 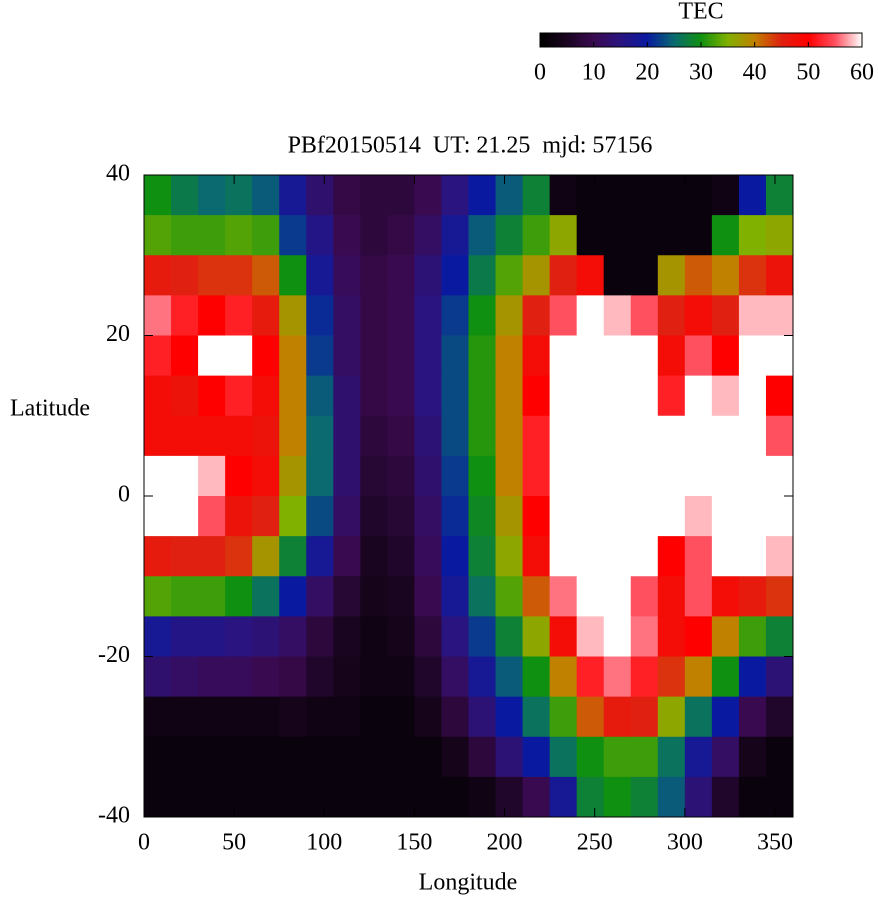 I want to click on y-axis-label: Latitude, so click(x=50, y=409).